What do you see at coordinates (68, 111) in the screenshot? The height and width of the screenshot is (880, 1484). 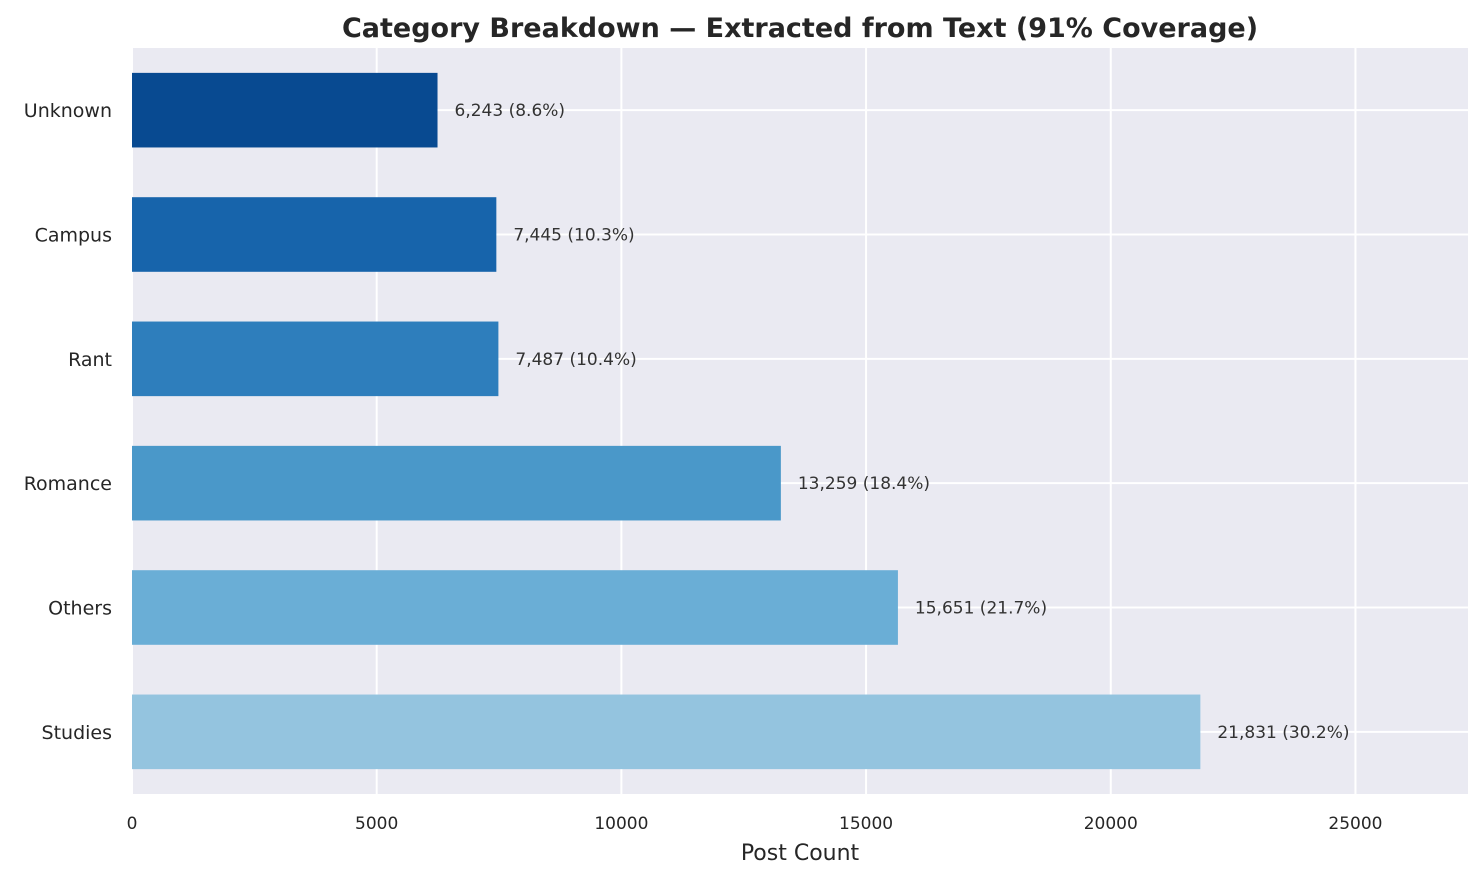 I see `category-label-unknown: Unknown` at bounding box center [68, 111].